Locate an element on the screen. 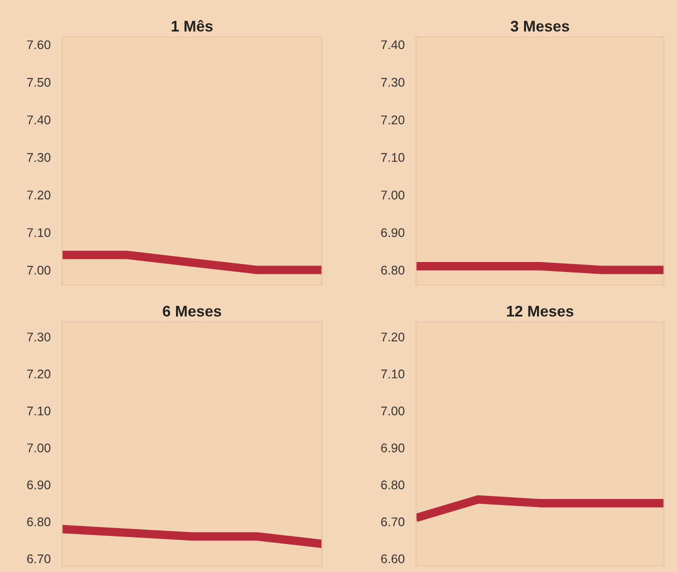  chart-title: 6 Meses is located at coordinates (192, 311).